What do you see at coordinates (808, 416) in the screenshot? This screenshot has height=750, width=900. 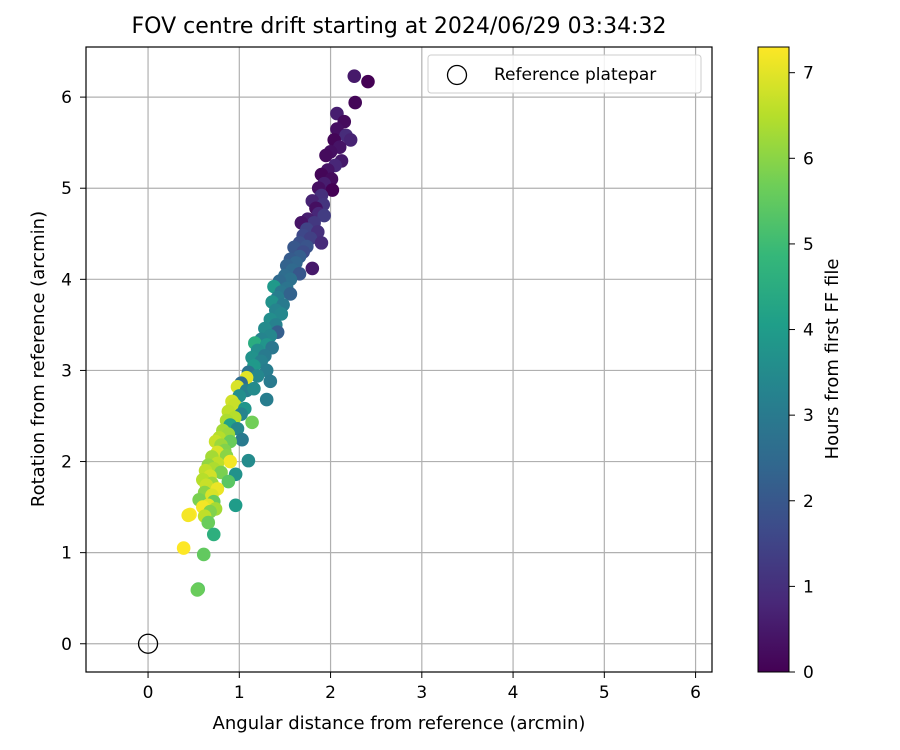 I see `colorbar-tick-label: 3` at bounding box center [808, 416].